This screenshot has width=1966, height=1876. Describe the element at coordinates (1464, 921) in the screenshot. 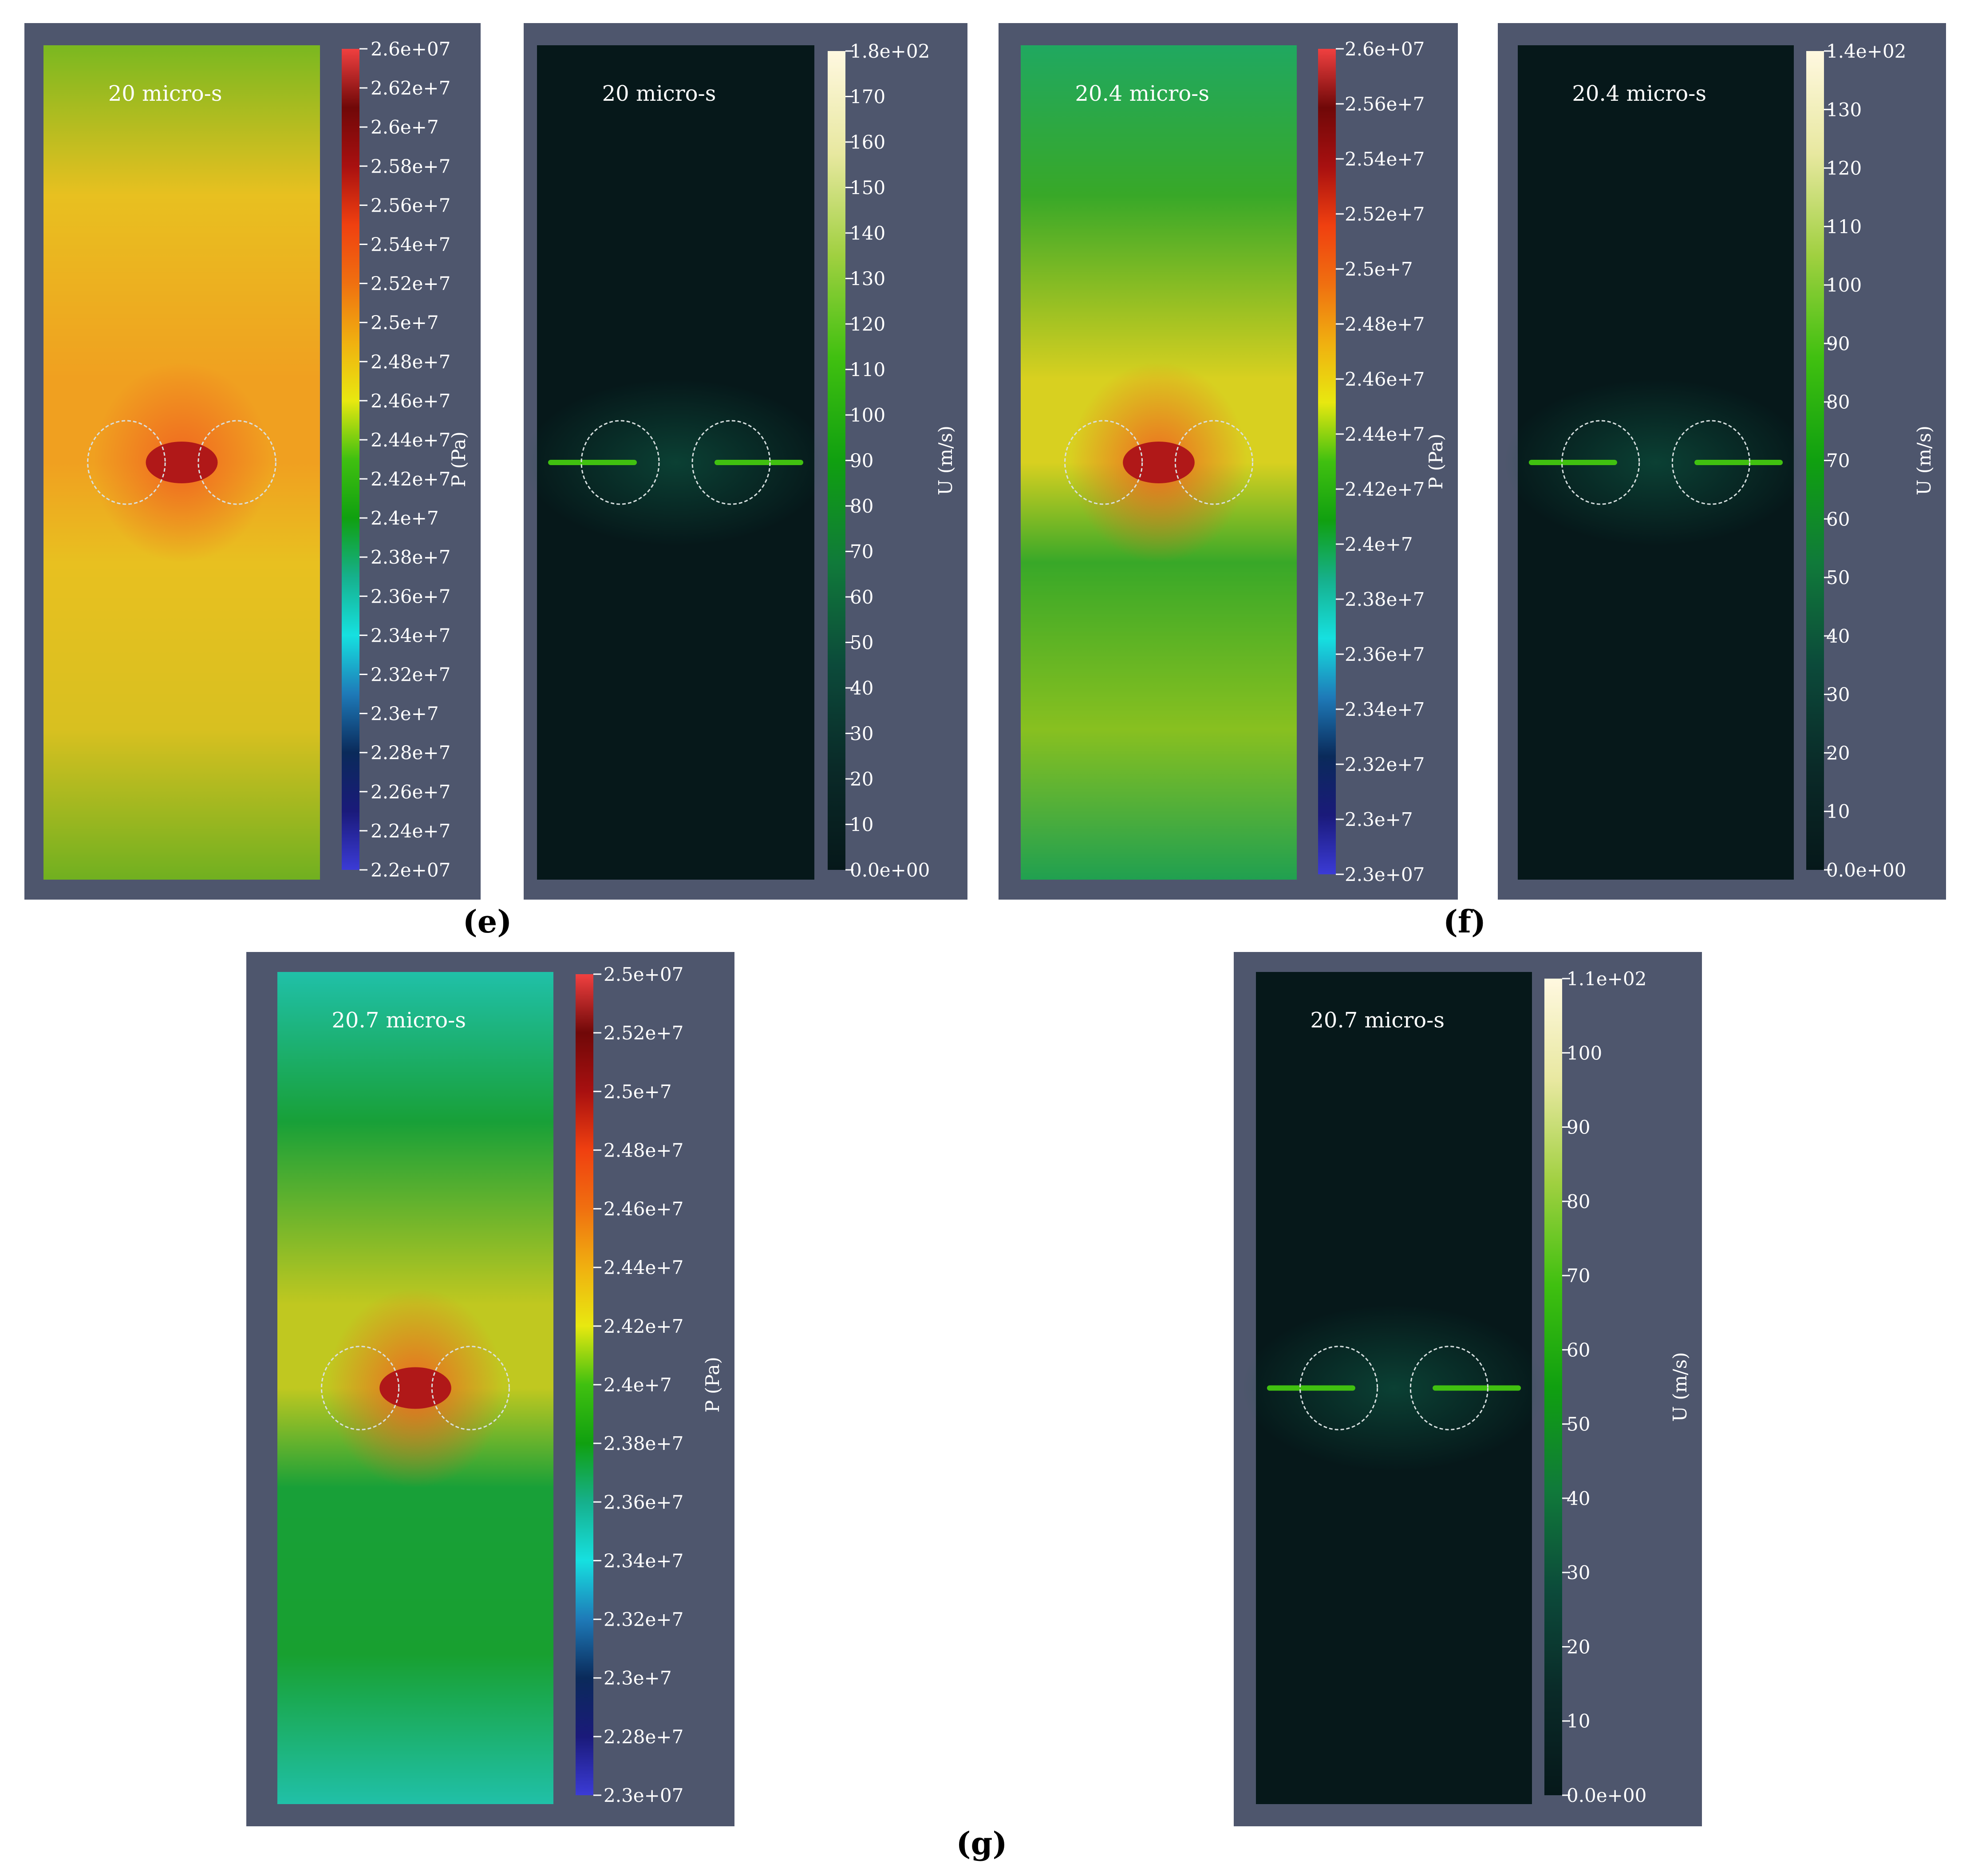

I see `figure-label-f-text: (f)` at that location.